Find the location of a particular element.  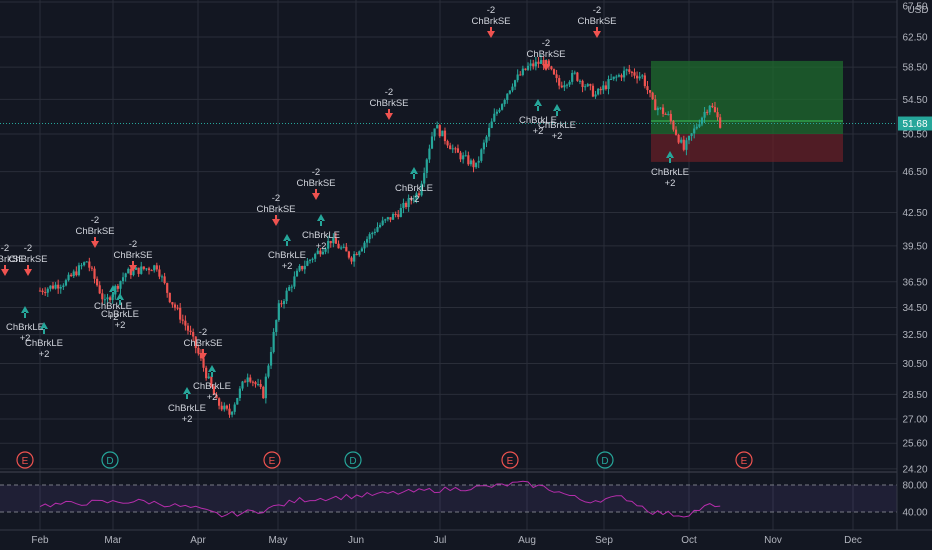

price-tick-label: 30.50 is located at coordinates (914, 364).